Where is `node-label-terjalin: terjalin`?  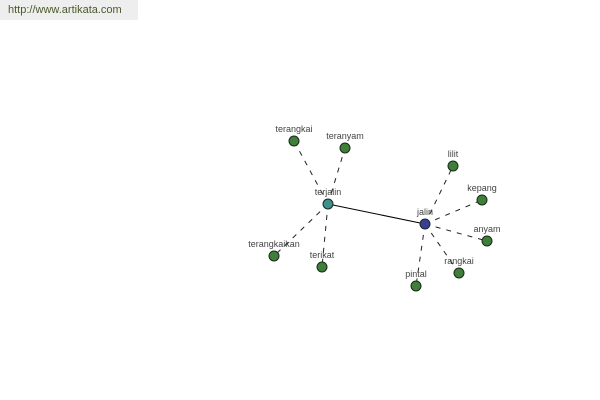 node-label-terjalin: terjalin is located at coordinates (328, 192).